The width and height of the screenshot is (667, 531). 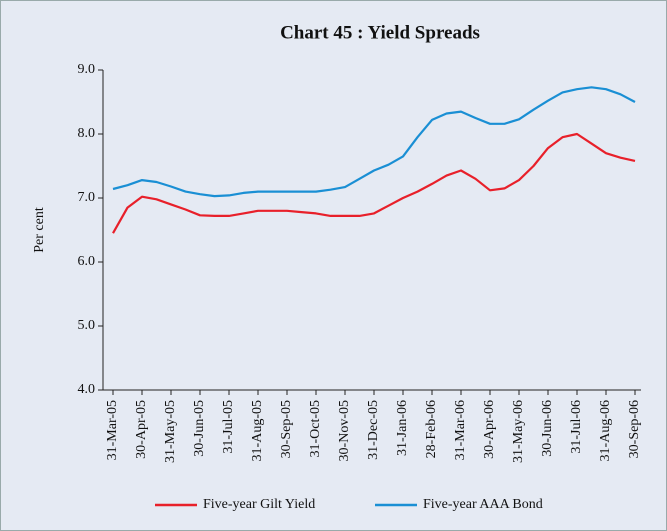 I want to click on x-tick-label: 31-May-06, so click(x=518, y=431).